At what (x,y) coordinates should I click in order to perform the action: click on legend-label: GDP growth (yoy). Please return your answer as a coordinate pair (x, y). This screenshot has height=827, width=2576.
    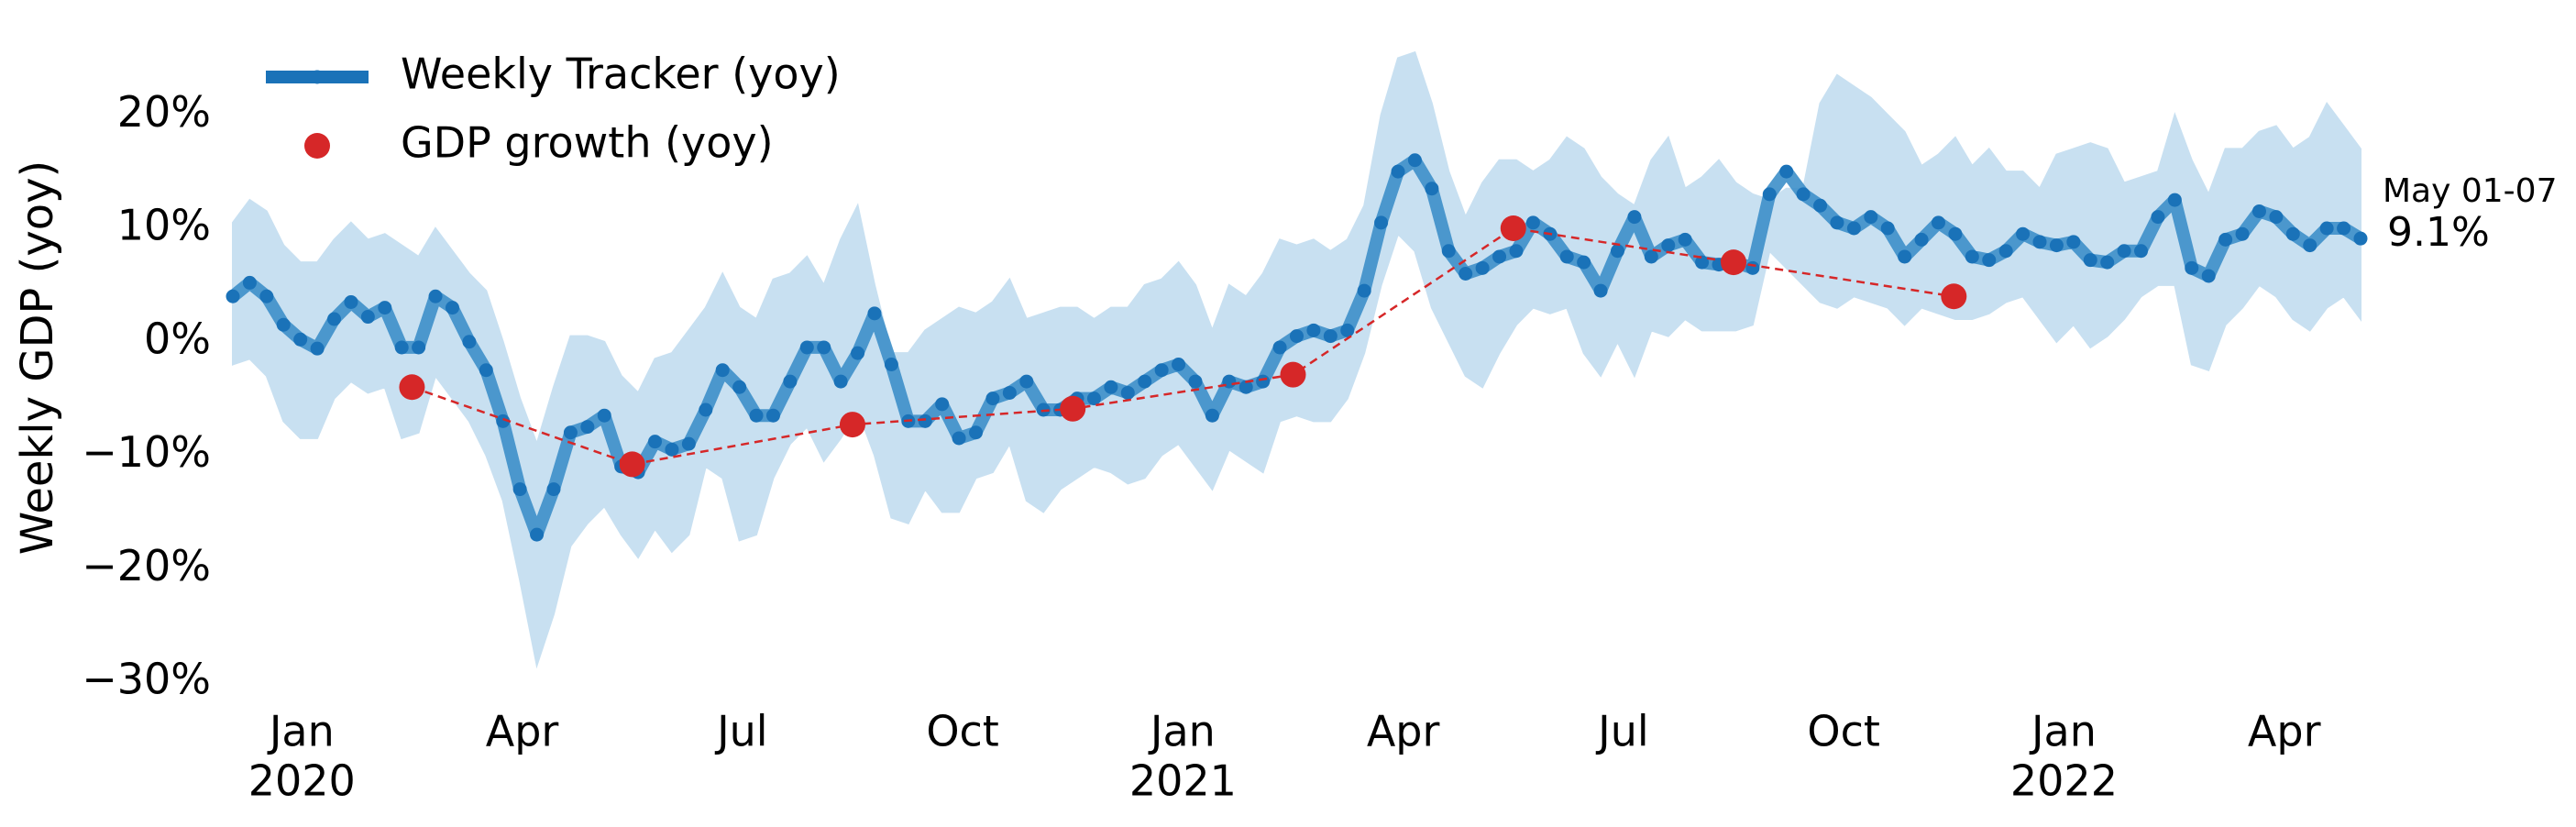
    Looking at the image, I should click on (587, 143).